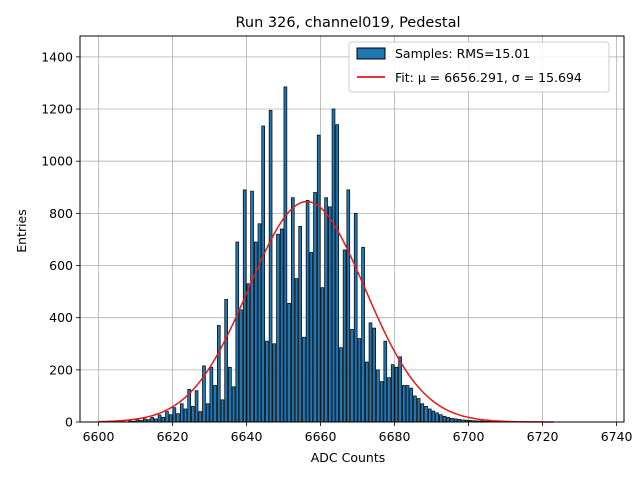 The width and height of the screenshot is (640, 480). I want to click on y-tick-label: 0, so click(69, 422).